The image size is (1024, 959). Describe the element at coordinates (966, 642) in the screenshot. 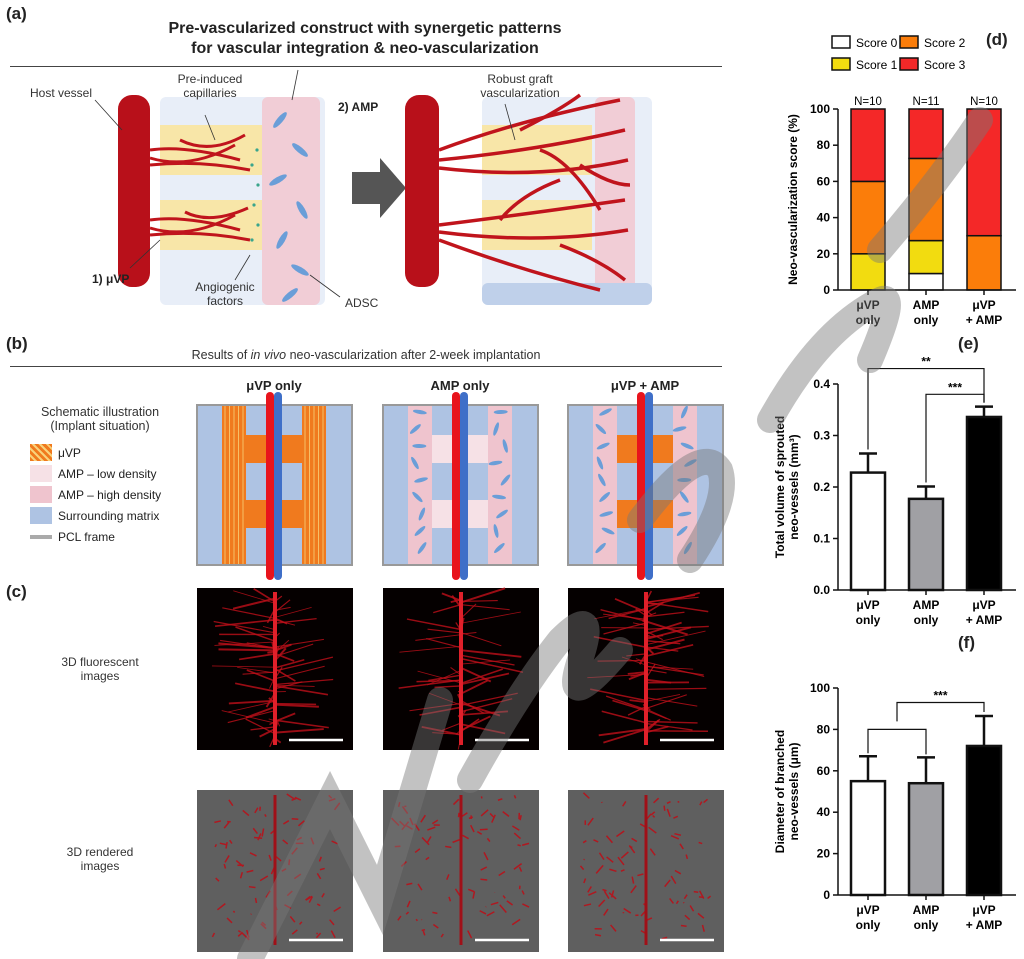

I see `panel-f-label: (f)` at that location.